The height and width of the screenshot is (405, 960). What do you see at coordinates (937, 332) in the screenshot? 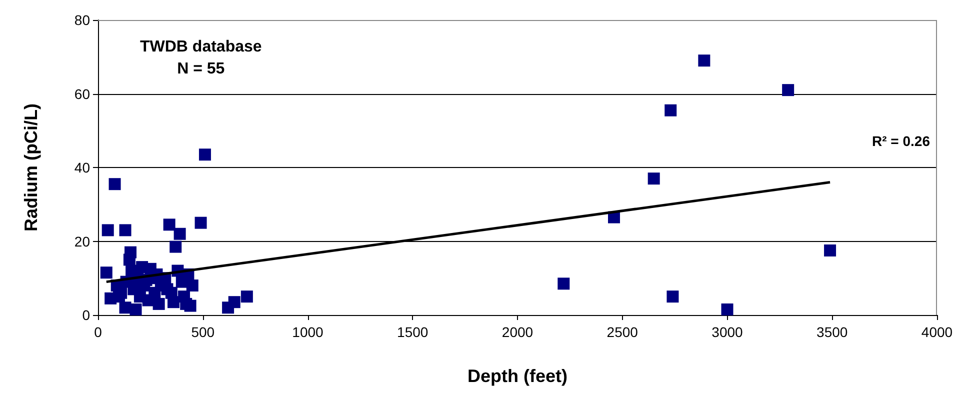
I see `x-tick-label: 4000` at bounding box center [937, 332].